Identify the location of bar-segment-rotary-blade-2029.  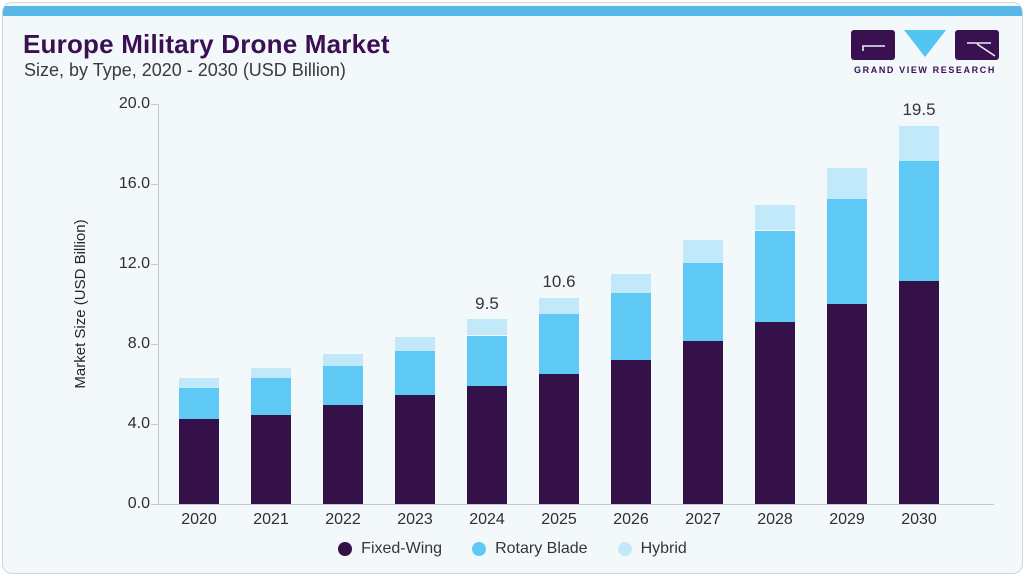
(847, 251).